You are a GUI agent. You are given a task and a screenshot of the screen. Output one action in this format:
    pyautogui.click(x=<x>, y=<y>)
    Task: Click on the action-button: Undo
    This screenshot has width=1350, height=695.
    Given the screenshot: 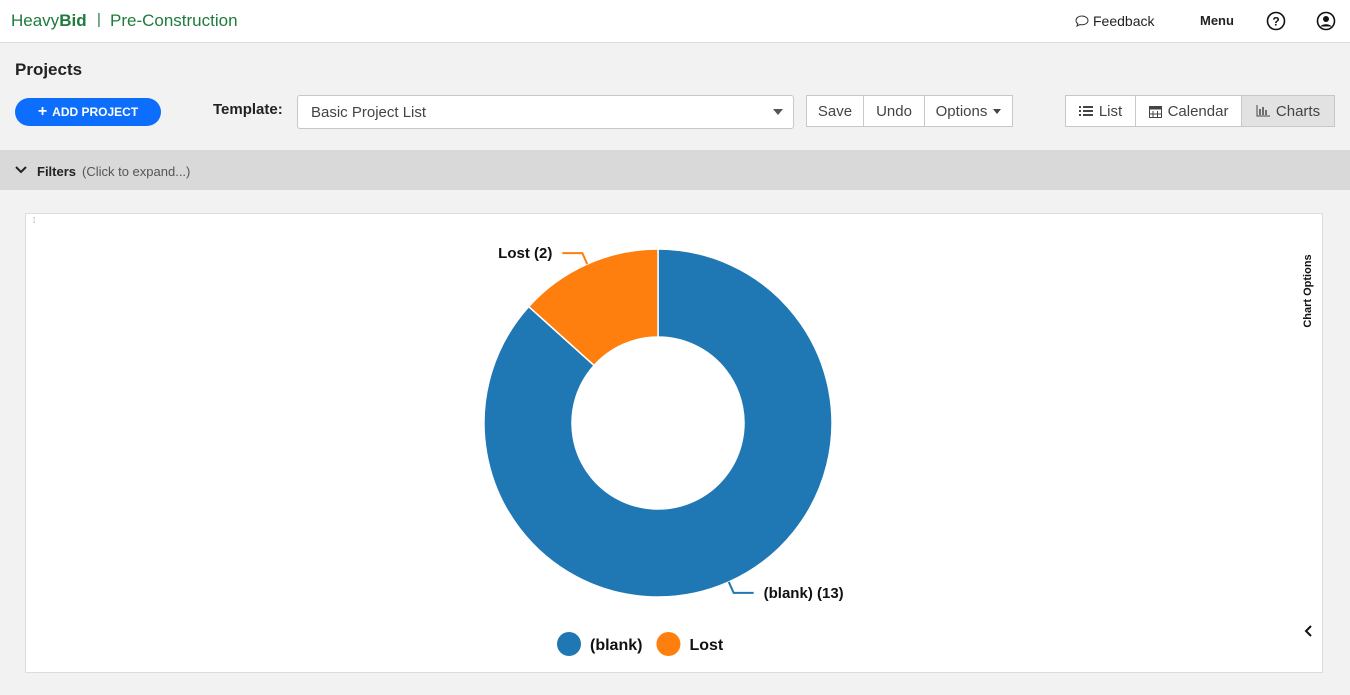 What is the action you would take?
    pyautogui.click(x=894, y=111)
    